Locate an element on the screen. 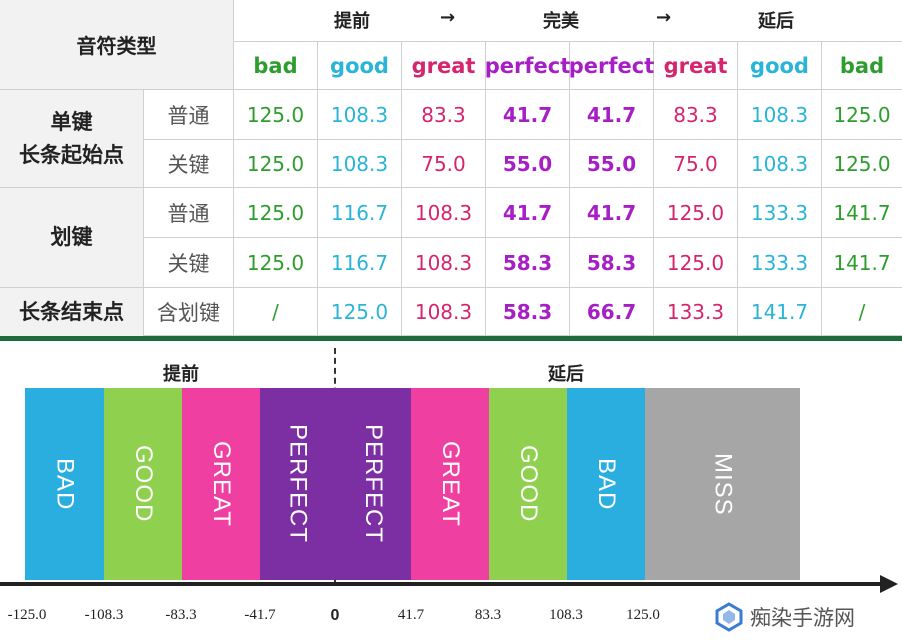 This screenshot has width=902, height=644. axis-tick-label: -83.3 is located at coordinates (181, 615).